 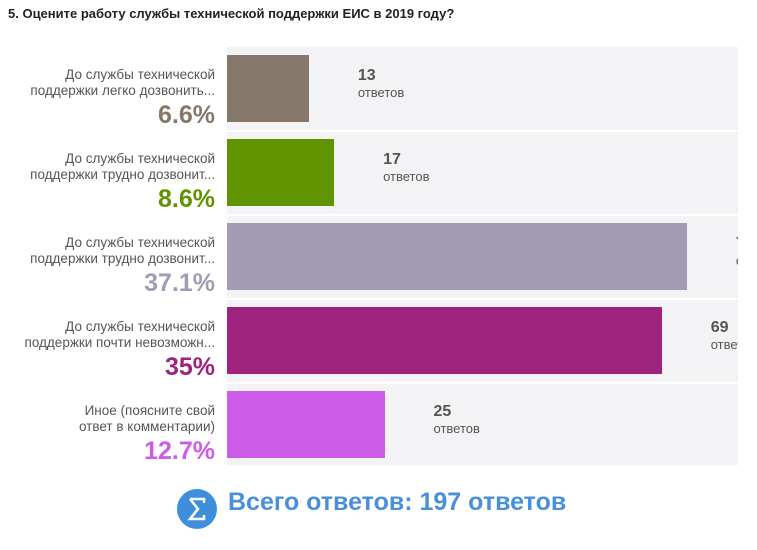 I want to click on total-value: 197, so click(x=440, y=502).